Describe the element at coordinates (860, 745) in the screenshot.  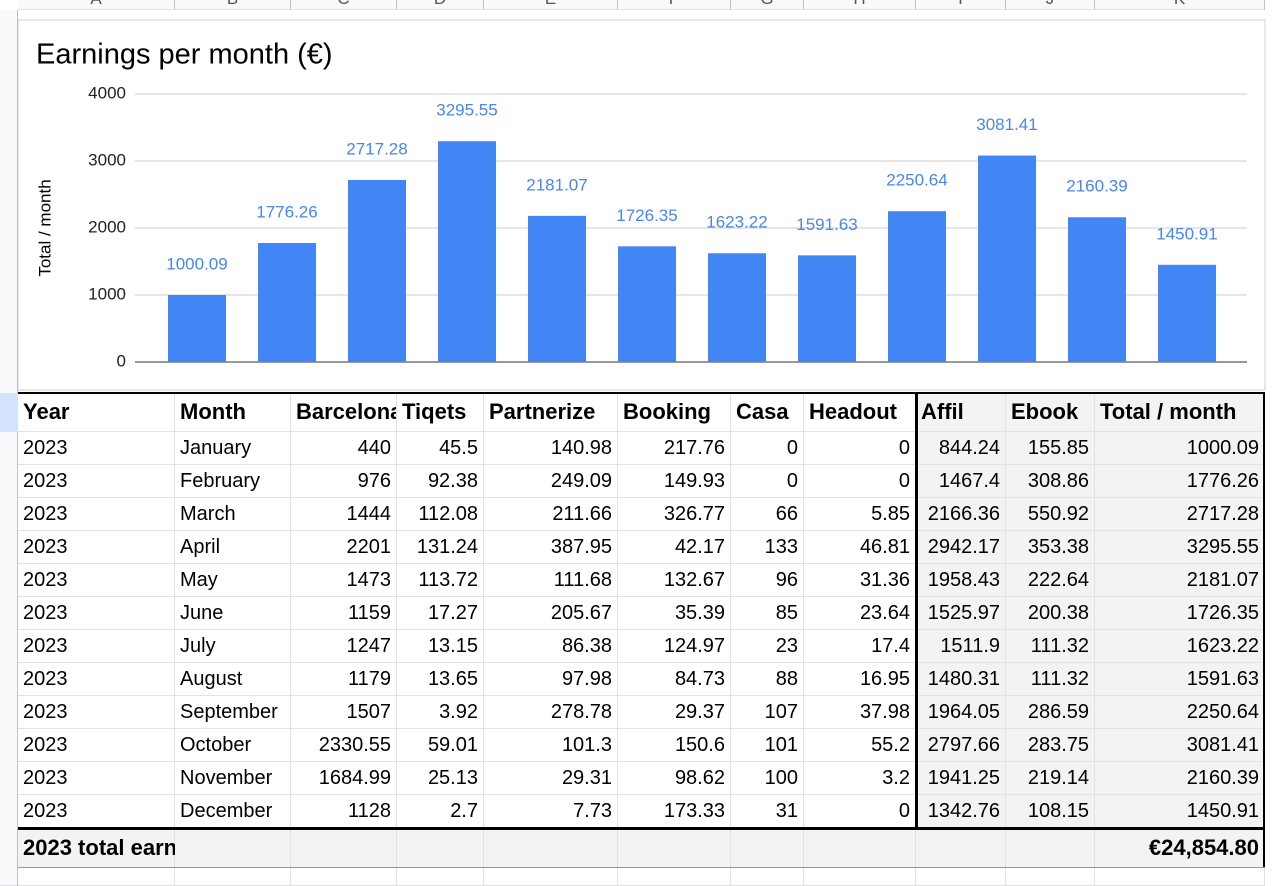
I see `table-cell: 55.2` at that location.